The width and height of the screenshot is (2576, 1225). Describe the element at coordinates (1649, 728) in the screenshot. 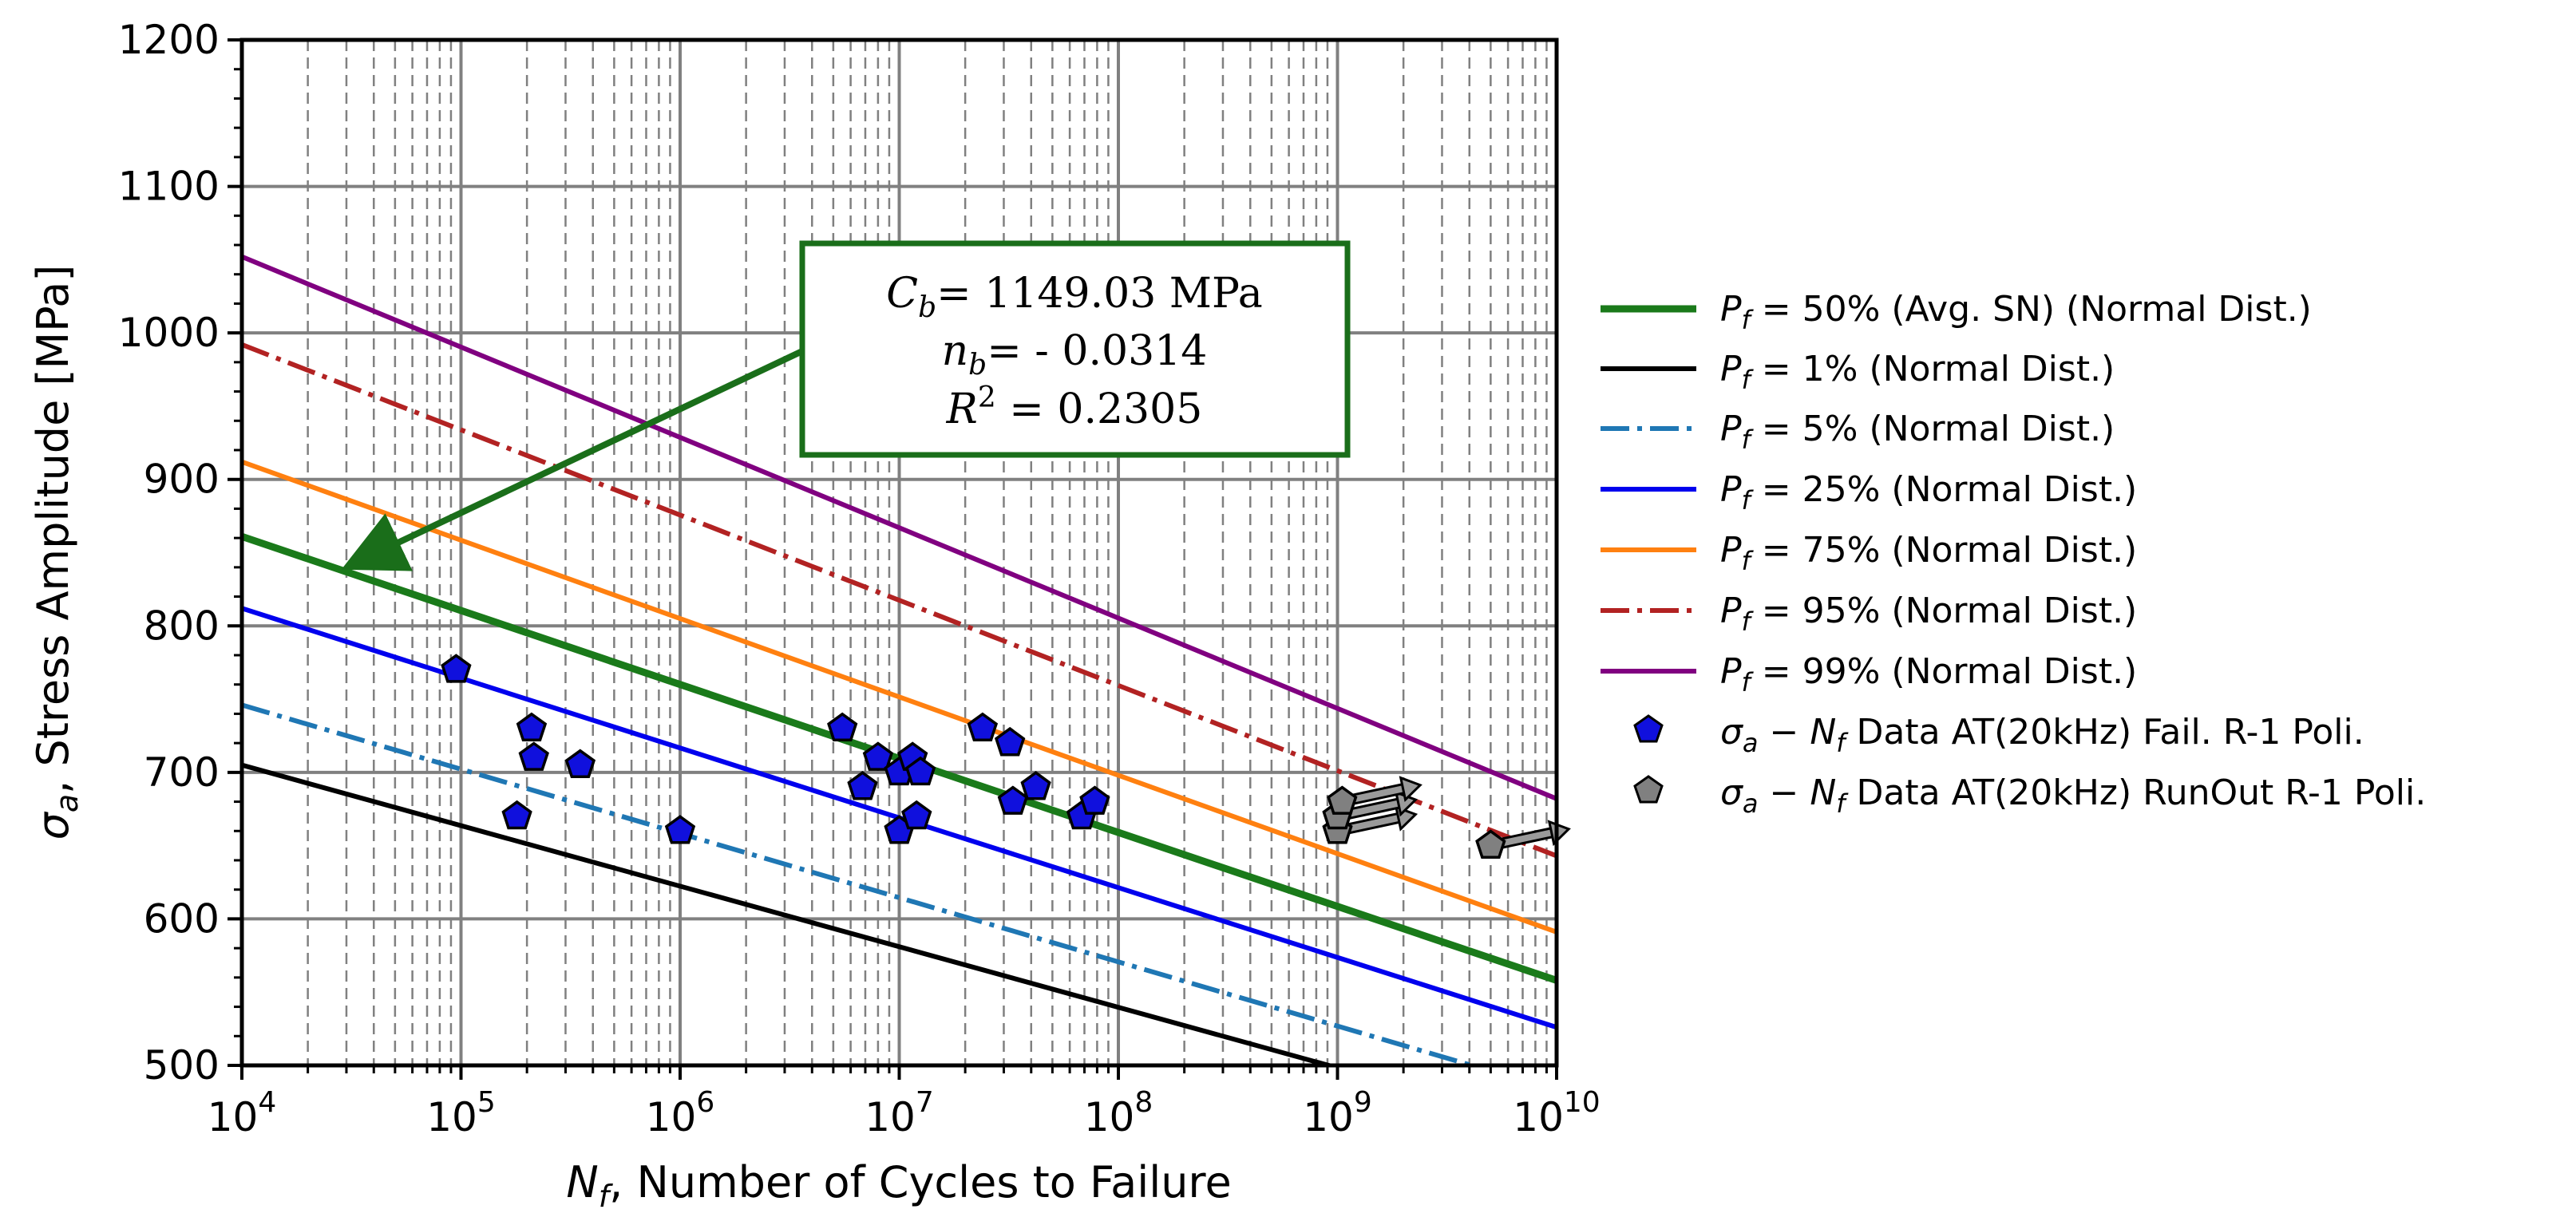

I see `legend-marker-fail` at that location.